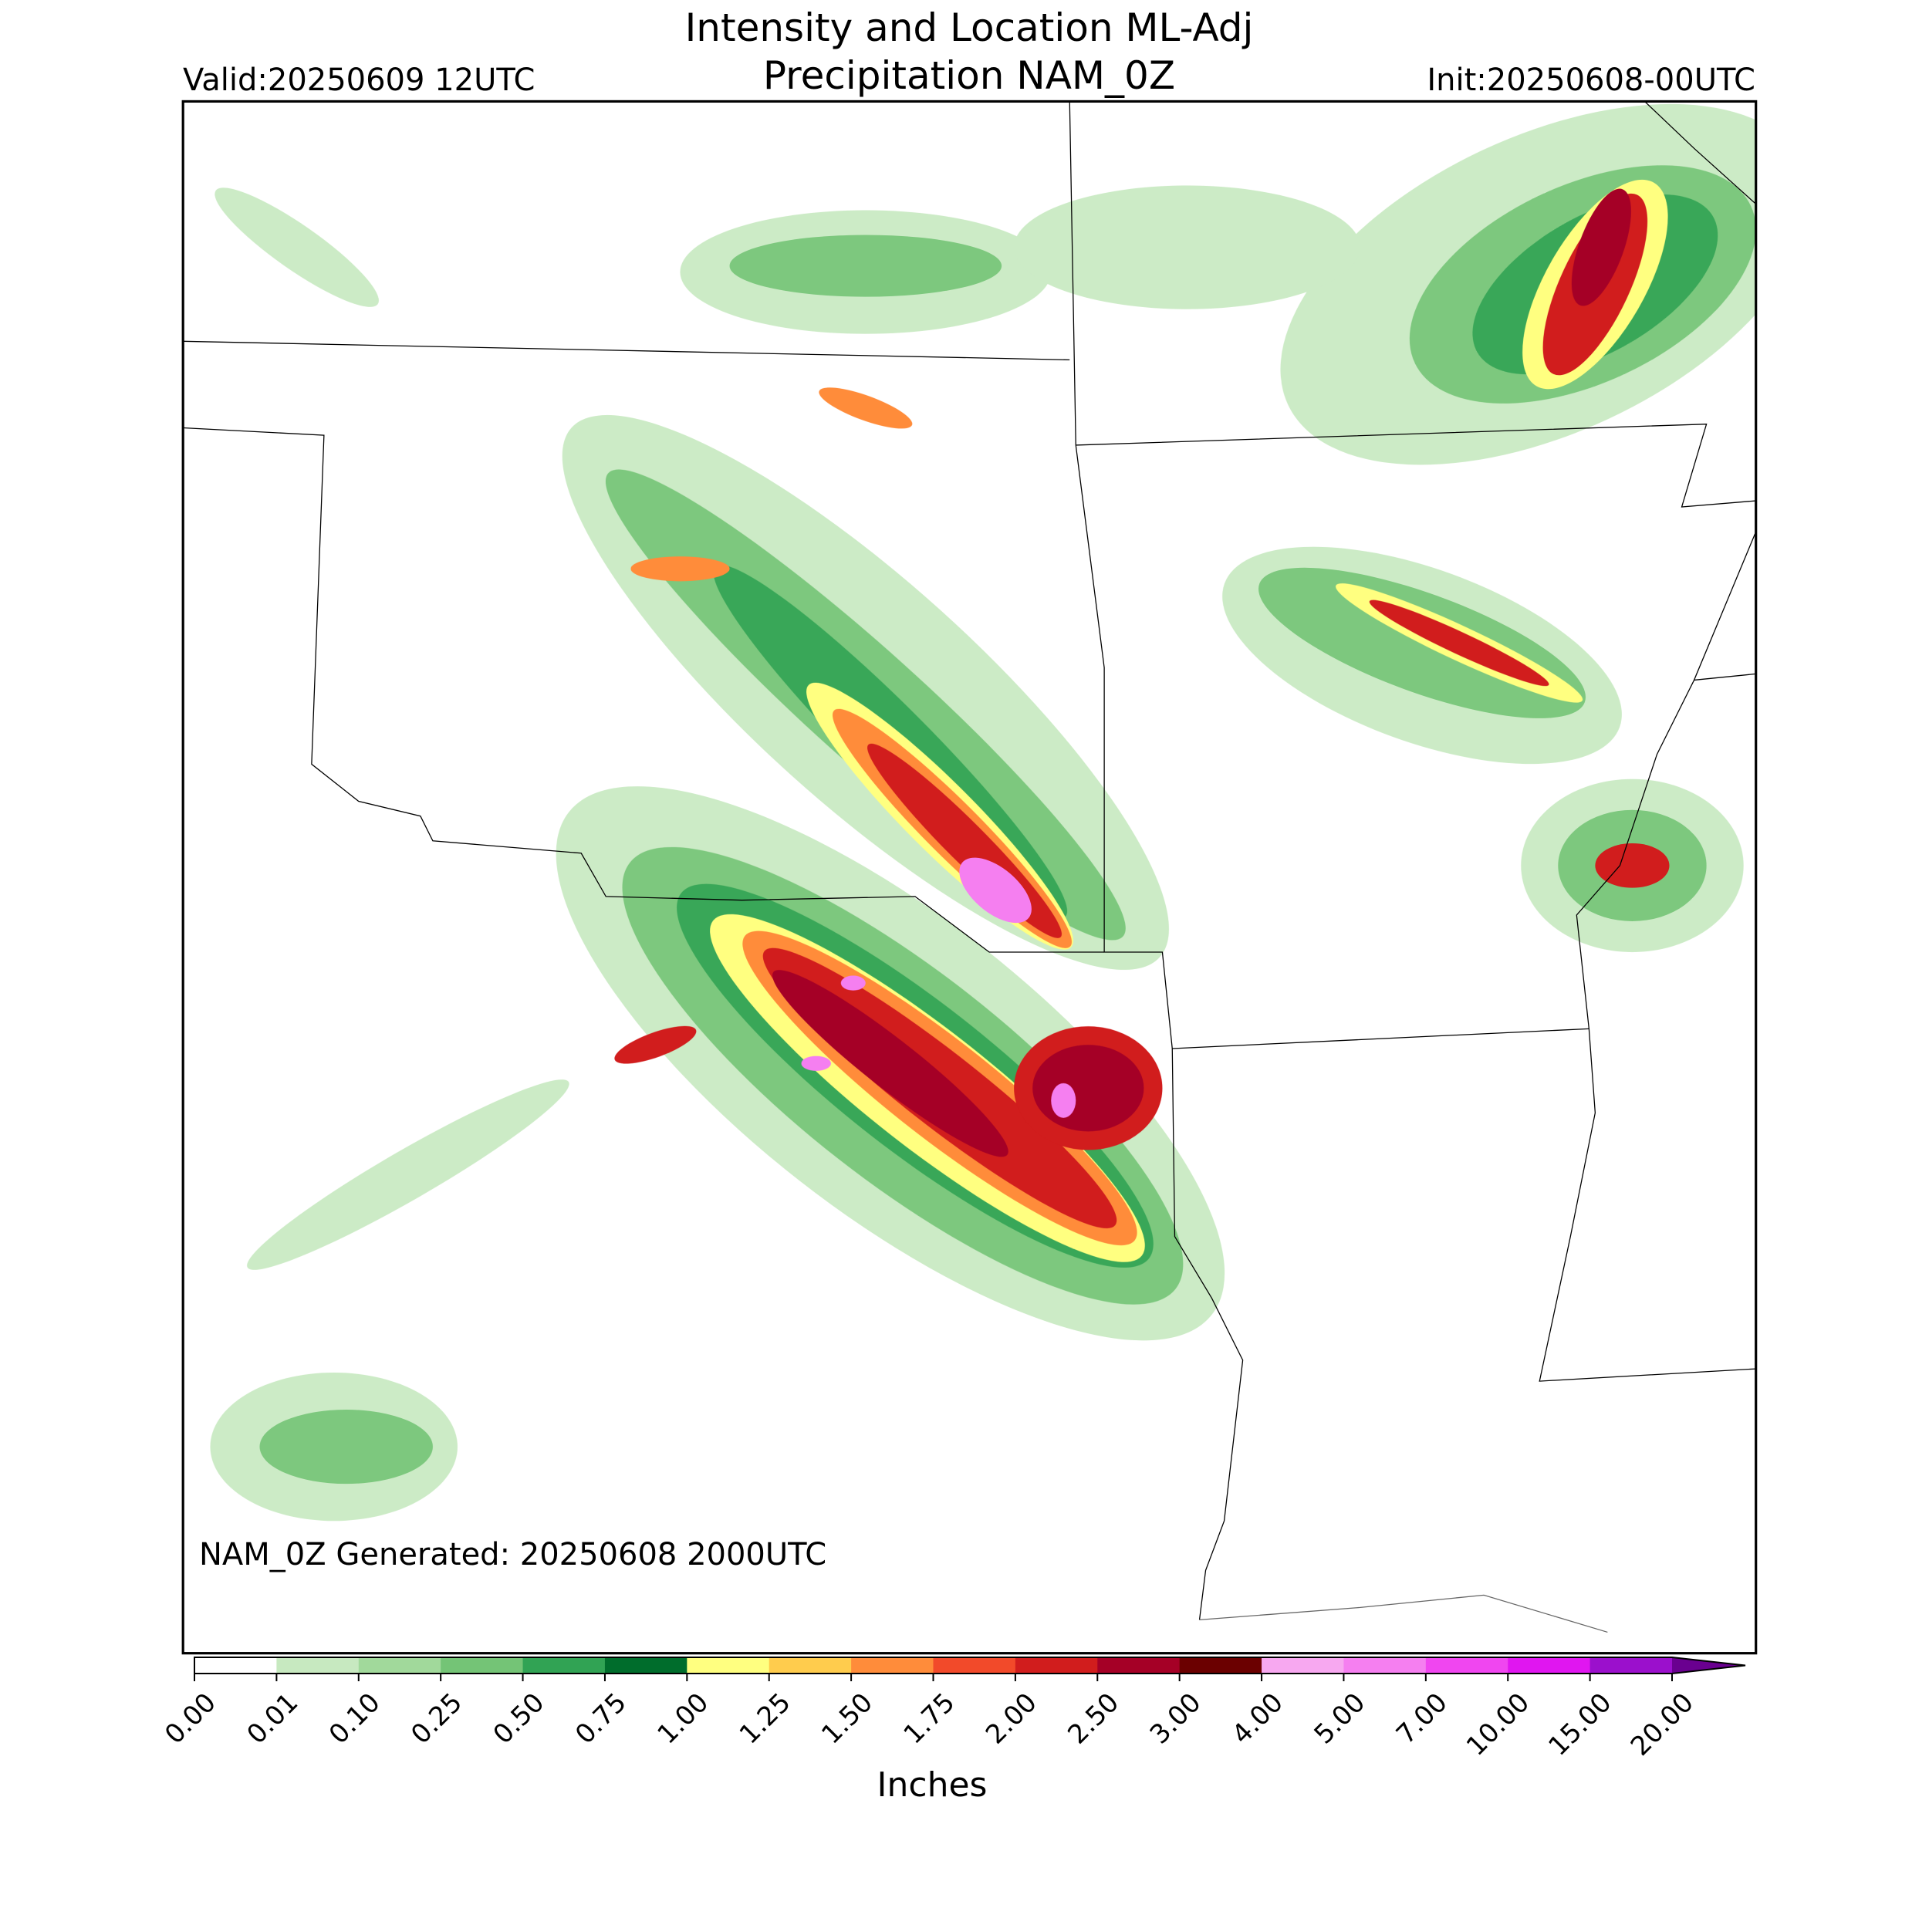 The image size is (1929, 1932). I want to click on colorbar-outline, so click(970, 1665).